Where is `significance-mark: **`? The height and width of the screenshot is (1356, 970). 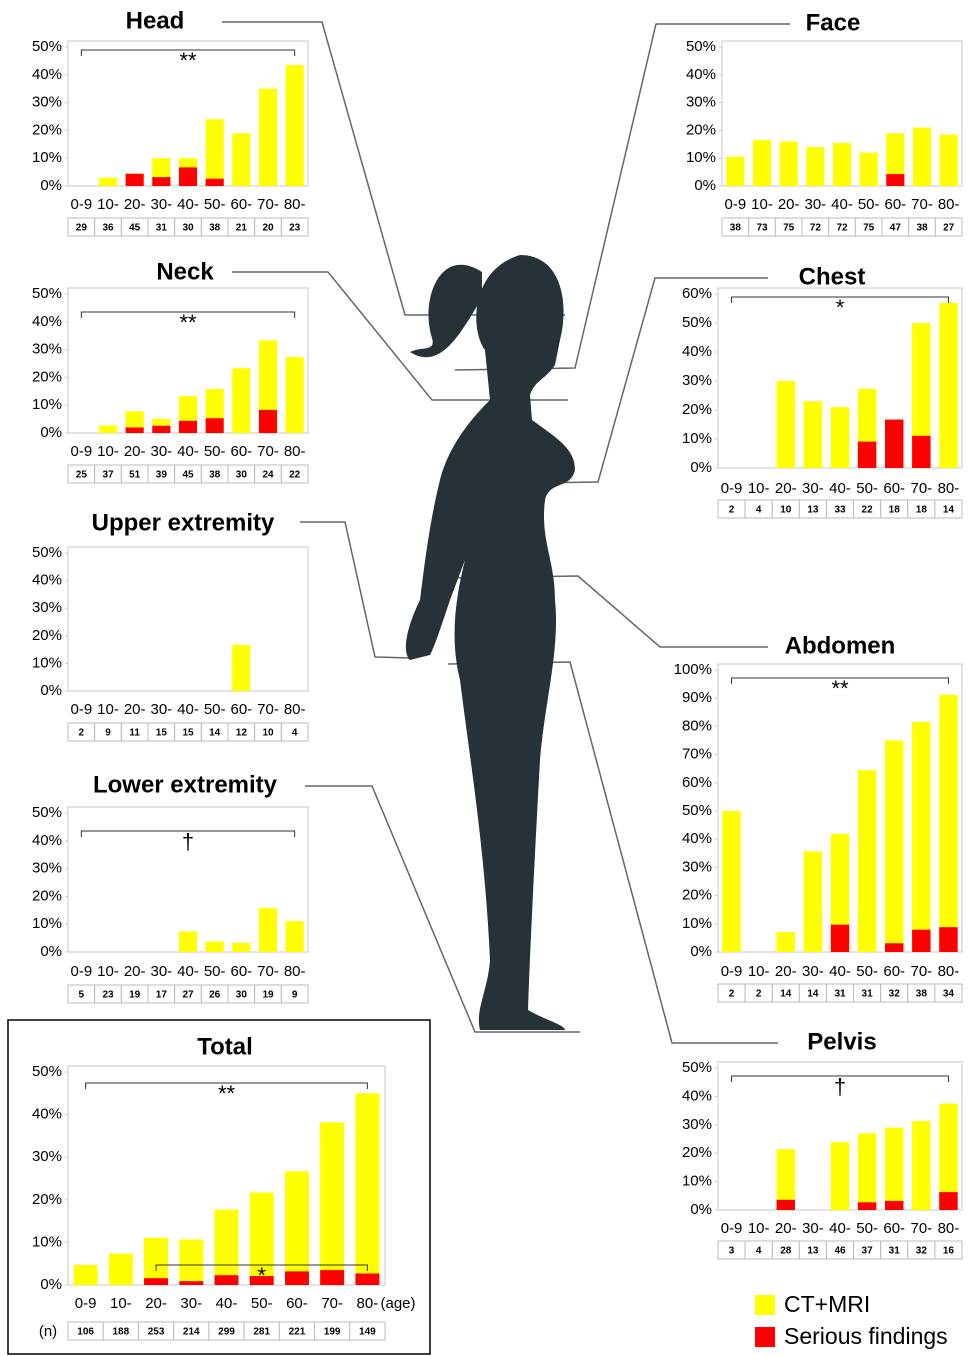 significance-mark: ** is located at coordinates (227, 1093).